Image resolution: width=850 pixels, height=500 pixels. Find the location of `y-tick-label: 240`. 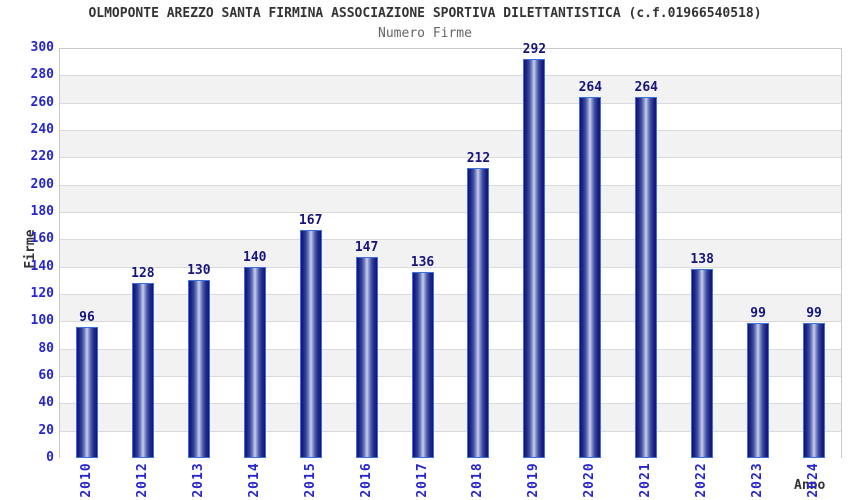

y-tick-label: 240 is located at coordinates (42, 129).